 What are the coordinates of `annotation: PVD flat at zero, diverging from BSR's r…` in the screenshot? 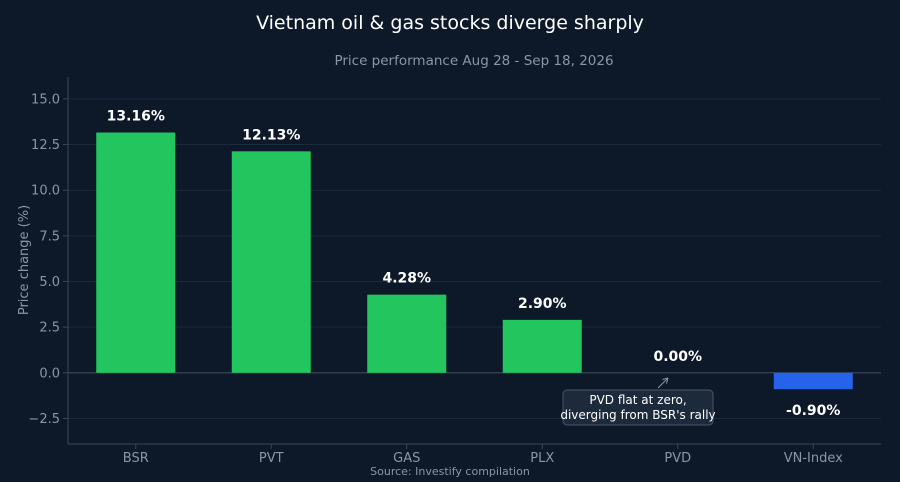 It's located at (638, 401).